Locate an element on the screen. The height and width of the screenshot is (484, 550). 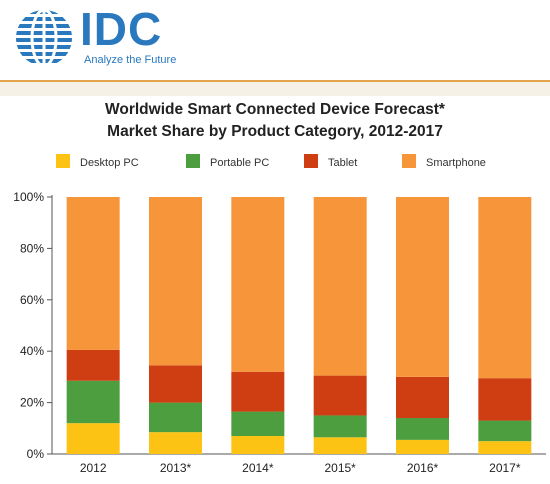
y-tick-label-0: 0% is located at coordinates (36, 454).